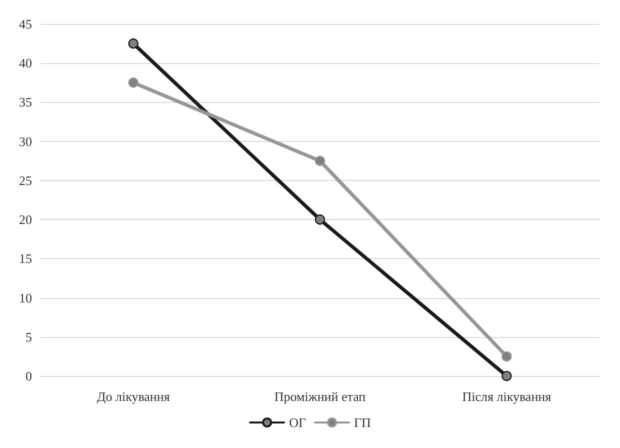 The height and width of the screenshot is (448, 620). Describe the element at coordinates (25, 220) in the screenshot. I see `y-tick-label: 20` at that location.